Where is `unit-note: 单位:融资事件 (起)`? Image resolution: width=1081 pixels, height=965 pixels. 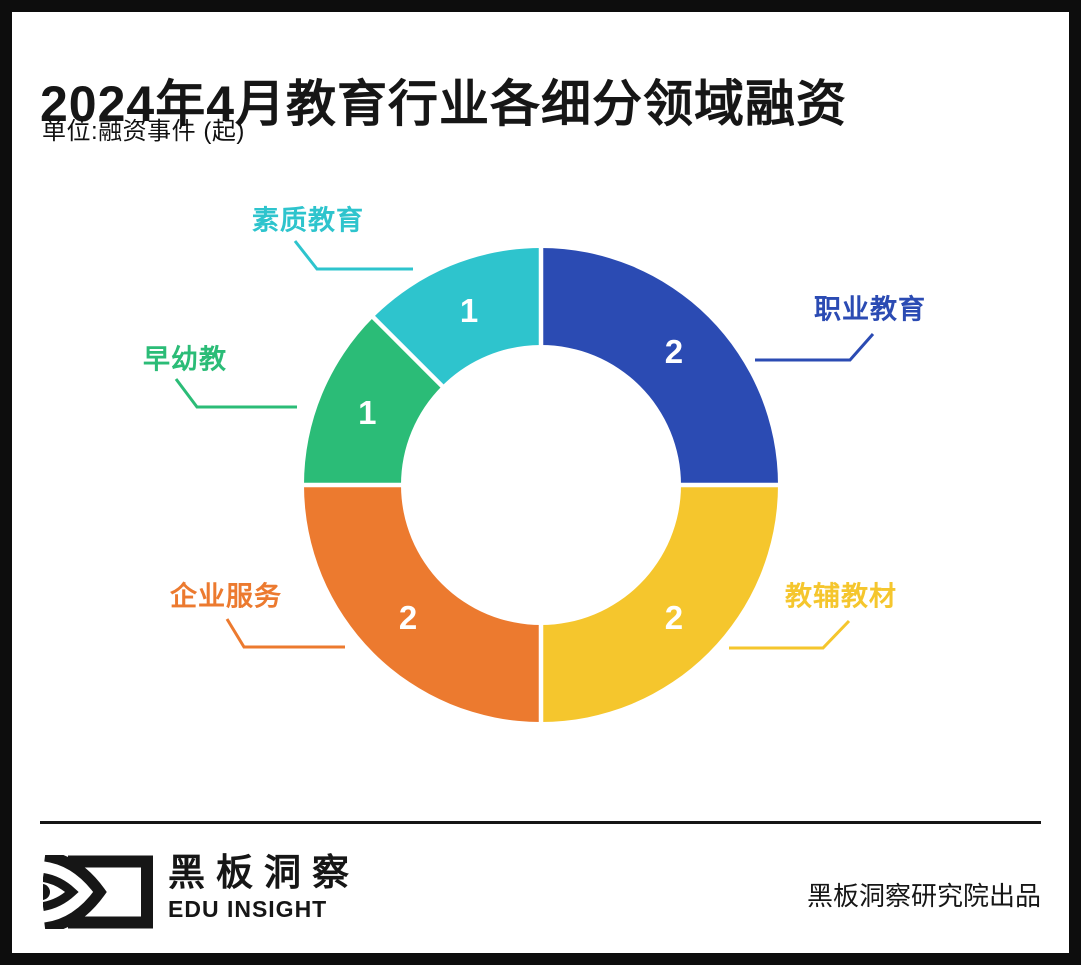 unit-note: 单位:融资事件 (起) is located at coordinates (143, 131).